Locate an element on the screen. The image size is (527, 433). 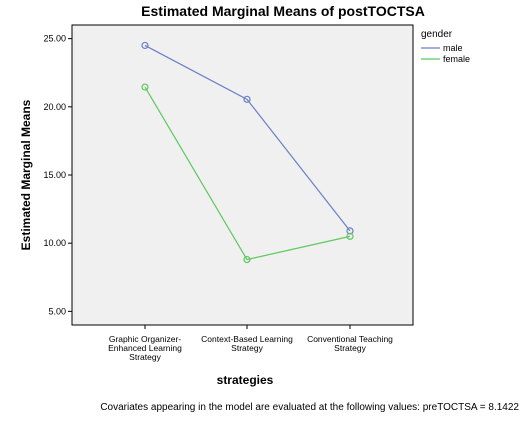
legend-title: gender is located at coordinates (437, 34).